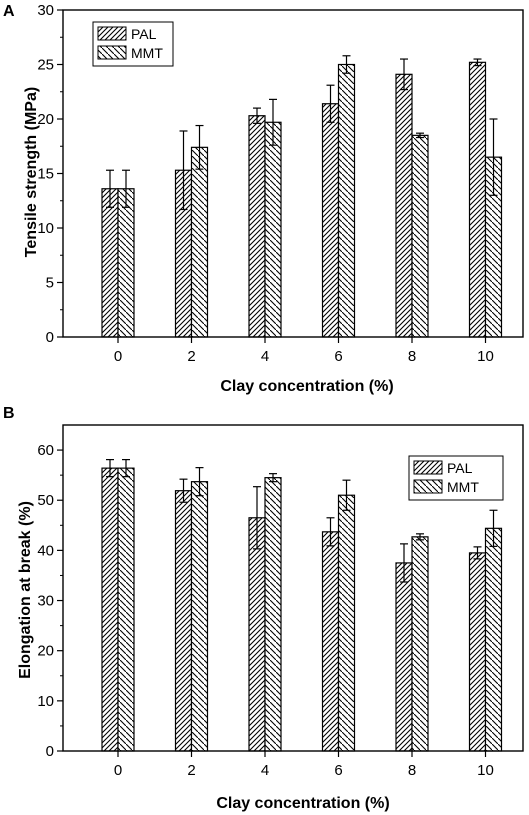  What do you see at coordinates (9, 413) in the screenshot?
I see `panel-letter-b: B` at bounding box center [9, 413].